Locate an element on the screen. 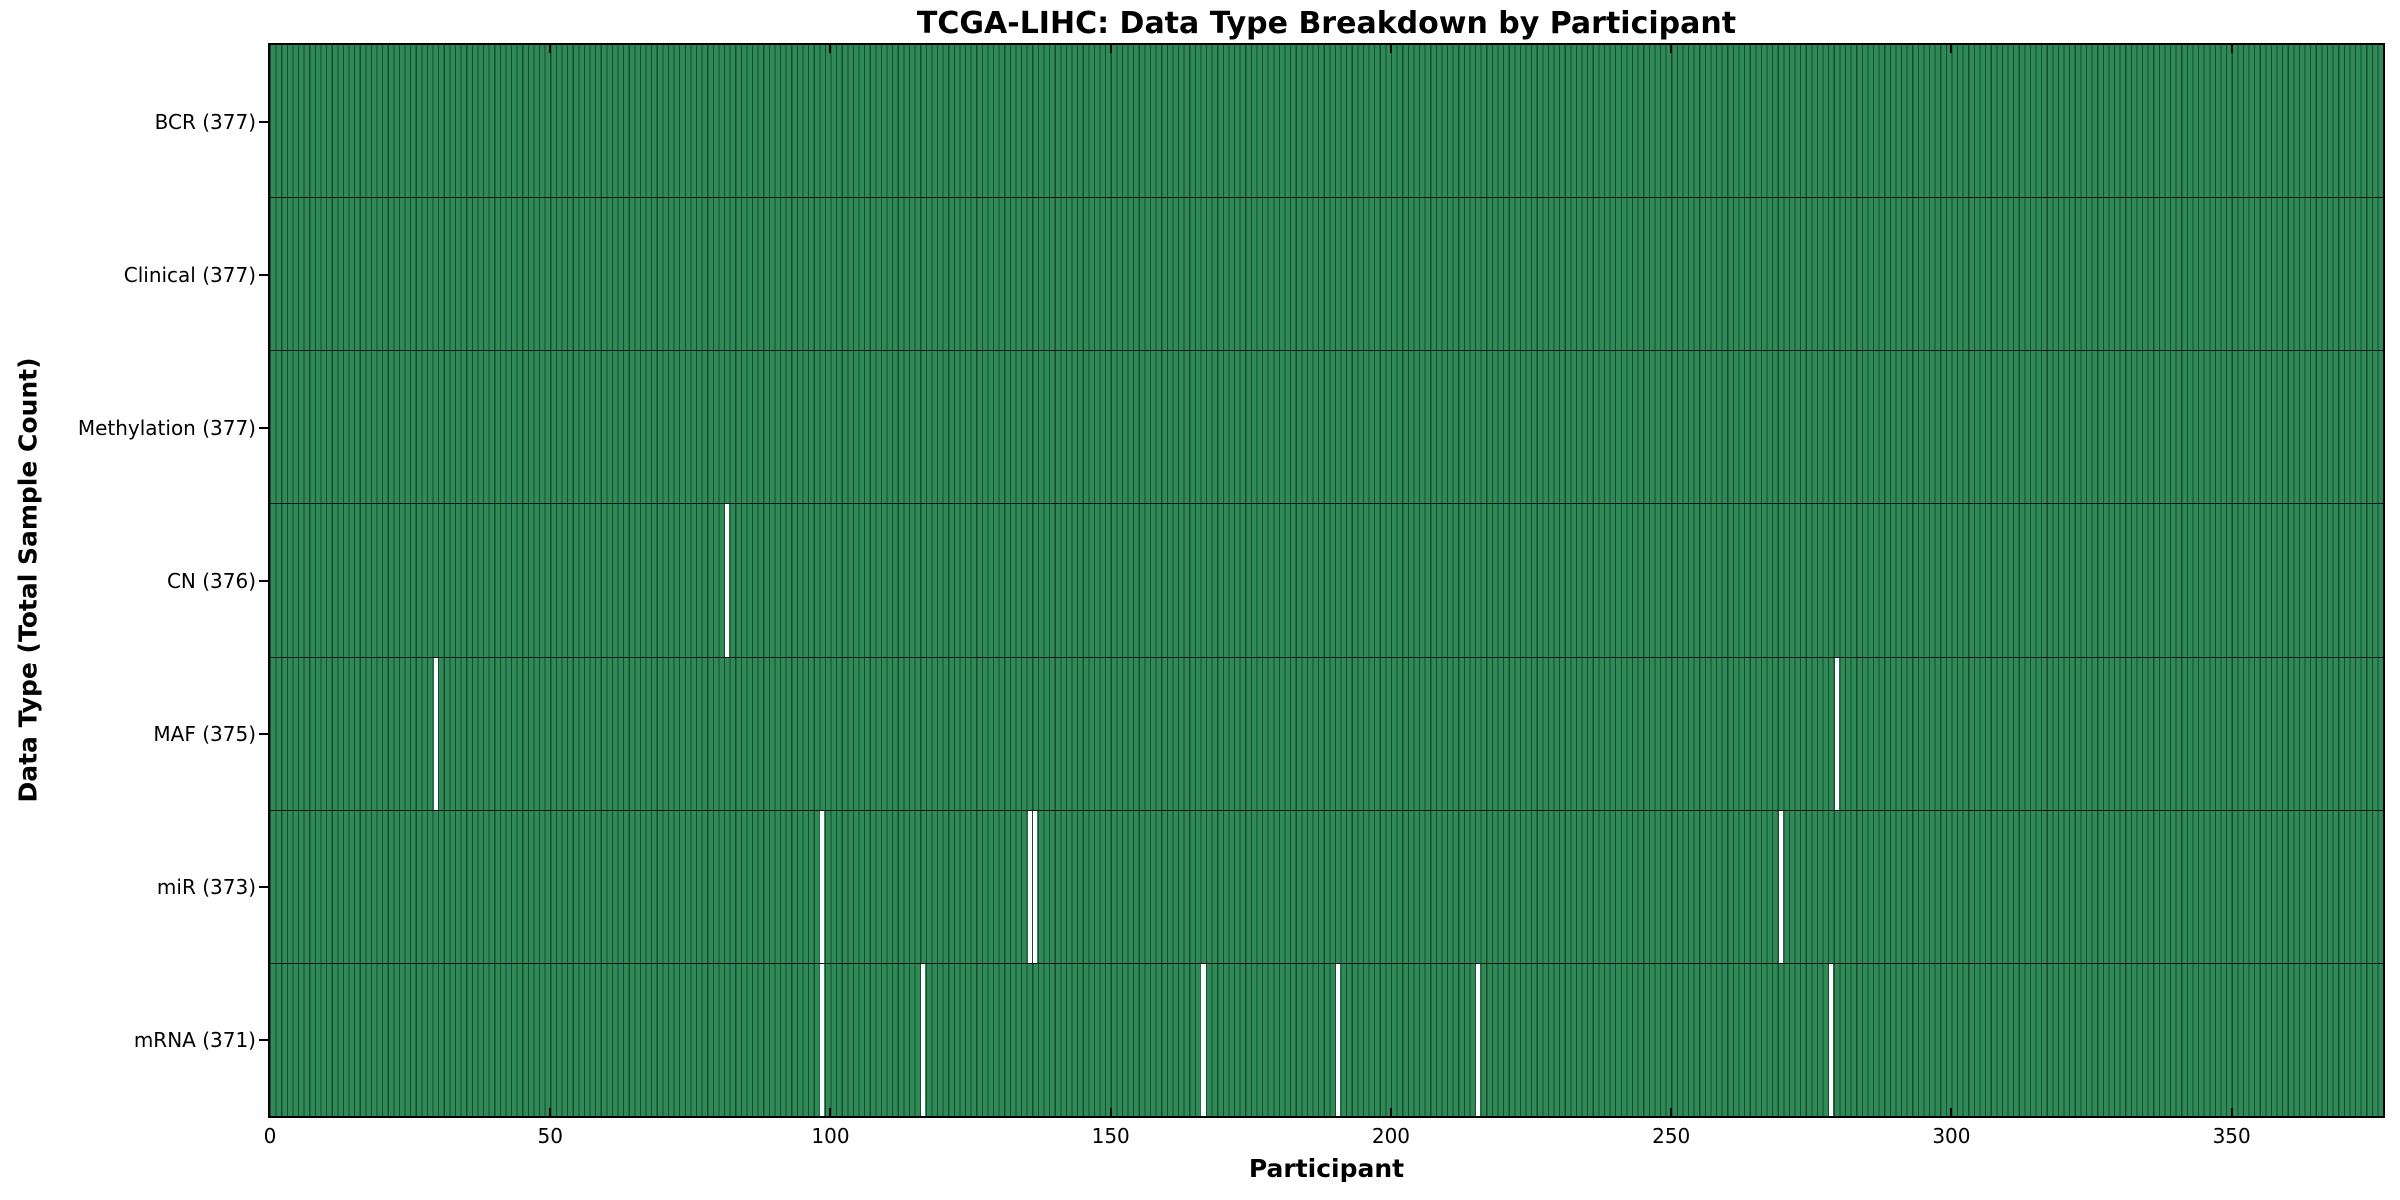  x-tick-label: 50 is located at coordinates (550, 1136).